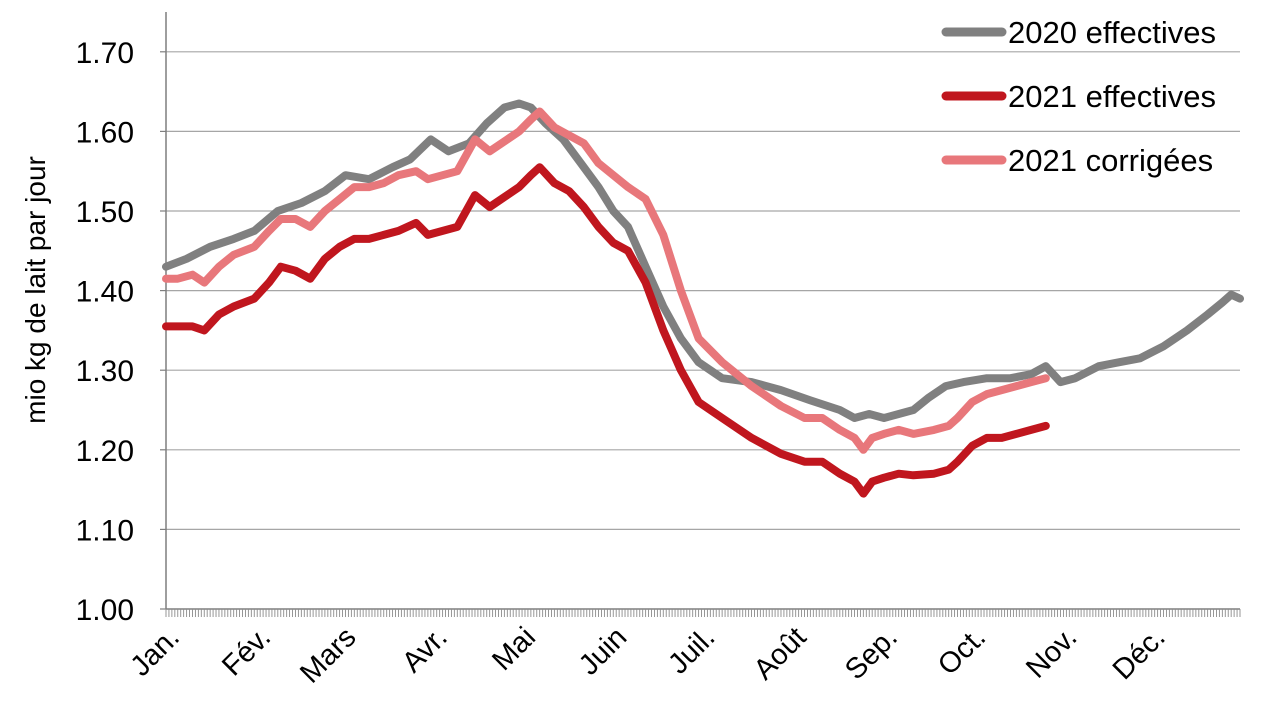 The image size is (1262, 718). What do you see at coordinates (155, 651) in the screenshot?
I see `x-tick-label: Jan.` at bounding box center [155, 651].